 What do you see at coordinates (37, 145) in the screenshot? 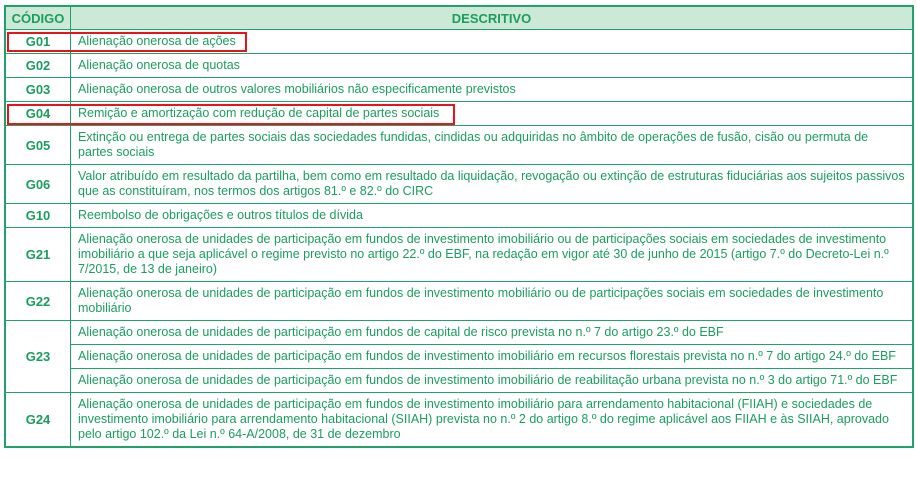
I see `row-code: G05` at bounding box center [37, 145].